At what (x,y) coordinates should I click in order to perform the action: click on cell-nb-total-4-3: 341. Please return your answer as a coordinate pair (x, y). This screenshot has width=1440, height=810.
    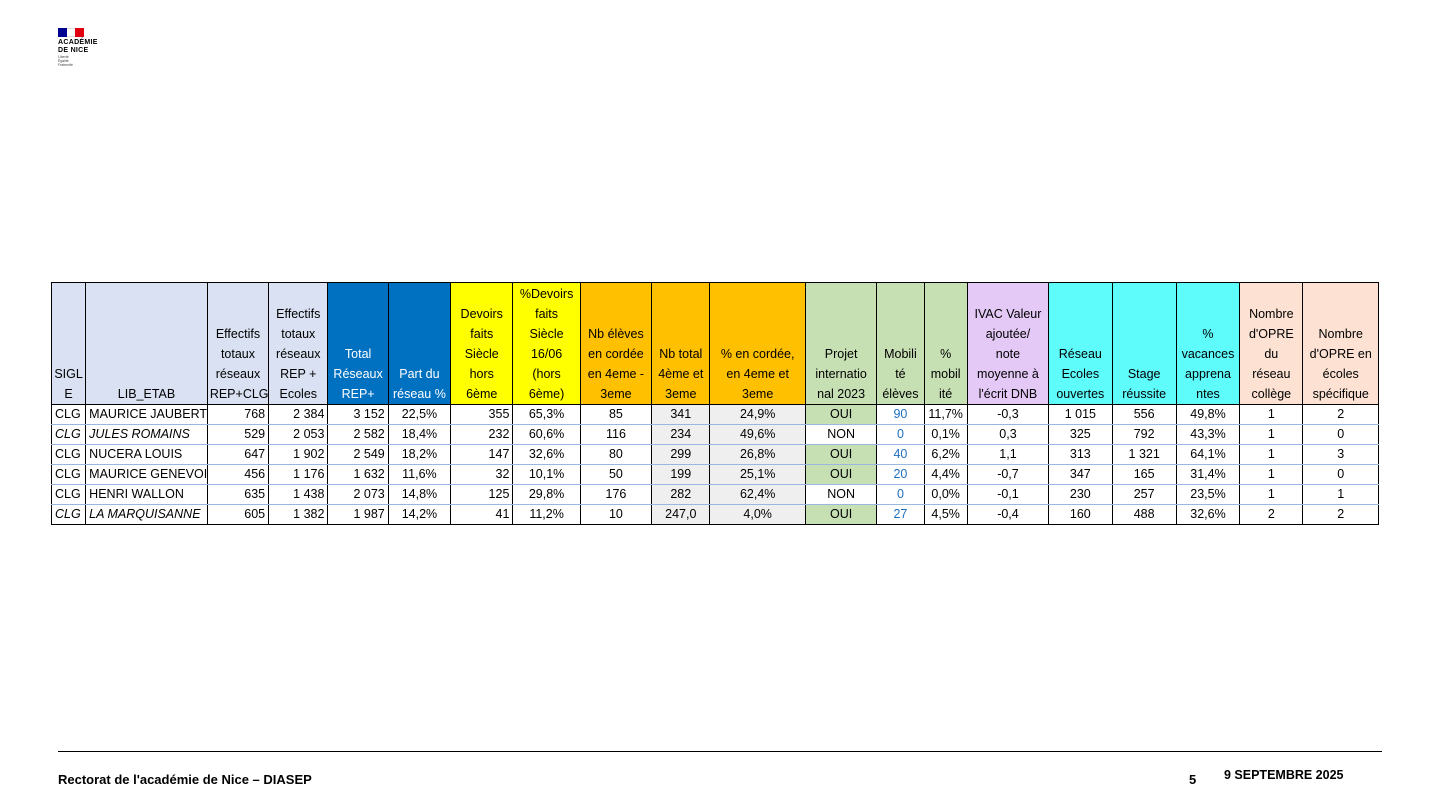
    Looking at the image, I should click on (681, 414).